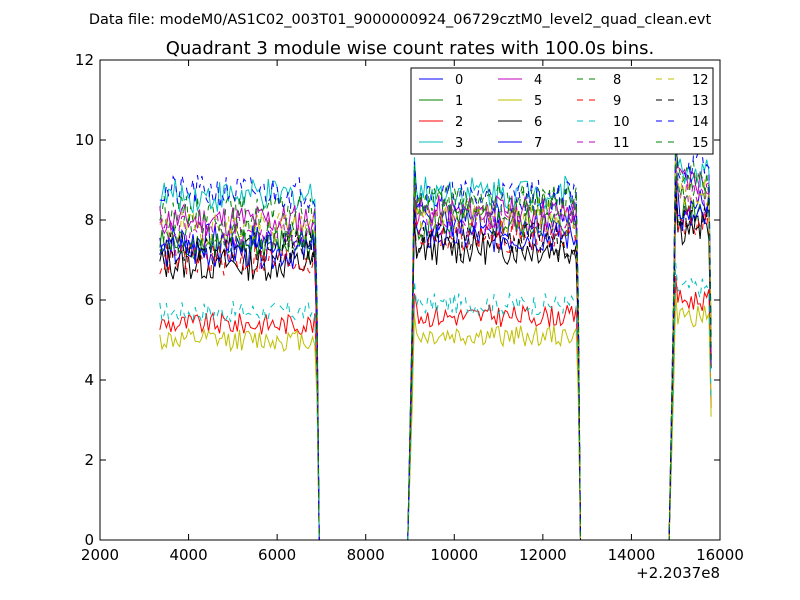 This screenshot has width=800, height=600. What do you see at coordinates (700, 101) in the screenshot?
I see `legend-label: 13` at bounding box center [700, 101].